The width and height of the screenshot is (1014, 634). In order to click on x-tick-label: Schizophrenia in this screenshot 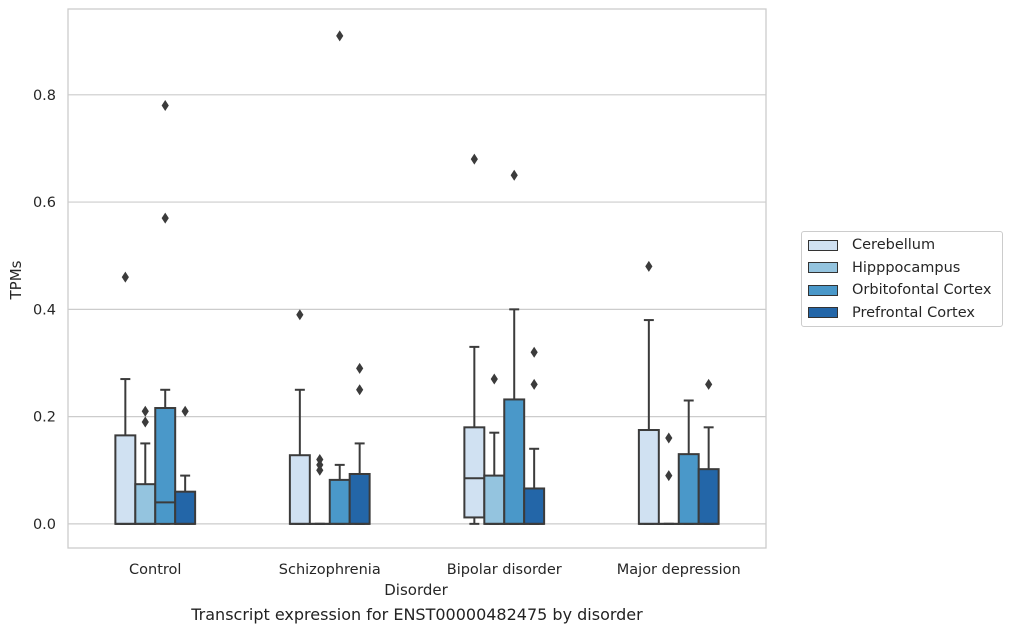, I will do `click(330, 570)`.